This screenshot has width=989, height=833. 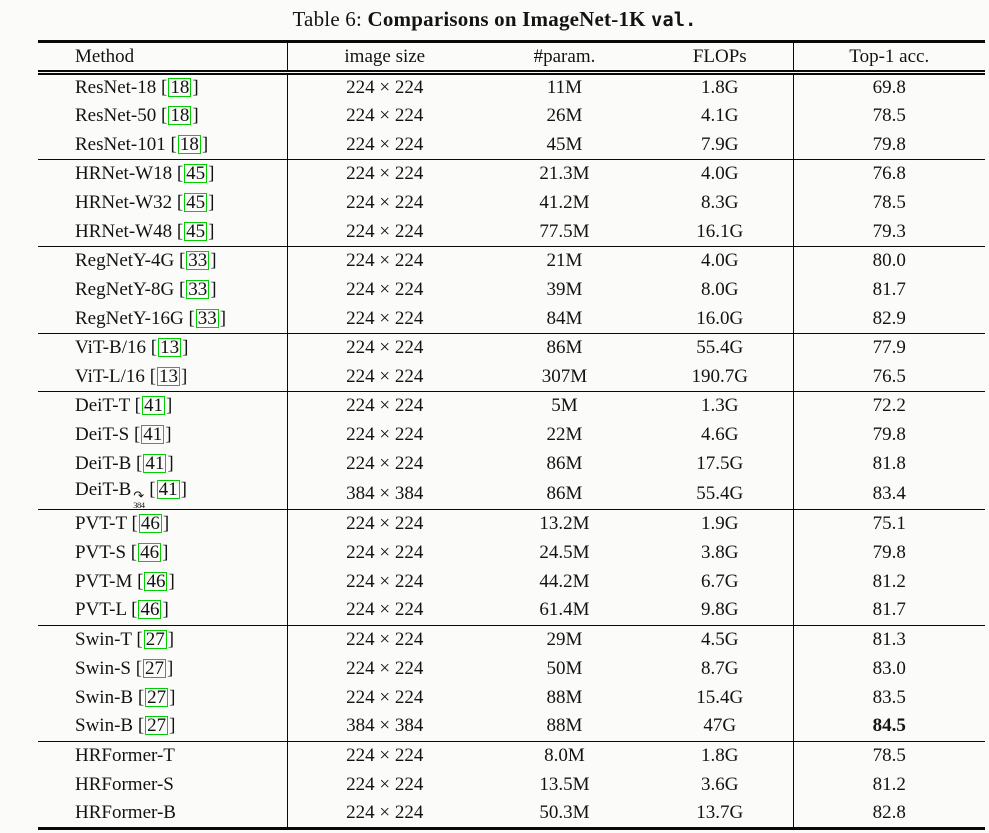 I want to click on table-row: HRNet-W18 [45] 224 × 224 21.3M 4.0G 76.8, so click(x=511, y=174).